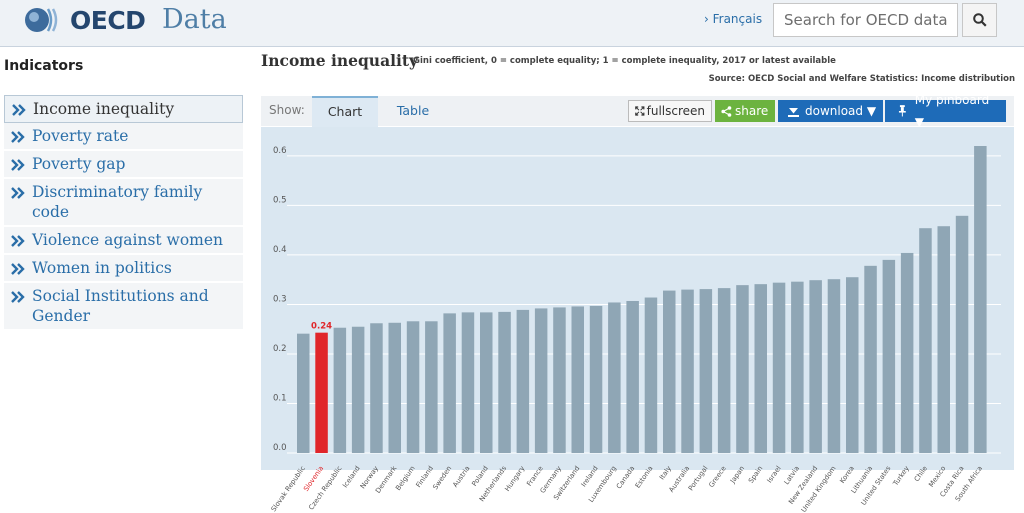 The width and height of the screenshot is (1024, 513). Describe the element at coordinates (280, 398) in the screenshot. I see `y-tick-label: 0.1` at that location.